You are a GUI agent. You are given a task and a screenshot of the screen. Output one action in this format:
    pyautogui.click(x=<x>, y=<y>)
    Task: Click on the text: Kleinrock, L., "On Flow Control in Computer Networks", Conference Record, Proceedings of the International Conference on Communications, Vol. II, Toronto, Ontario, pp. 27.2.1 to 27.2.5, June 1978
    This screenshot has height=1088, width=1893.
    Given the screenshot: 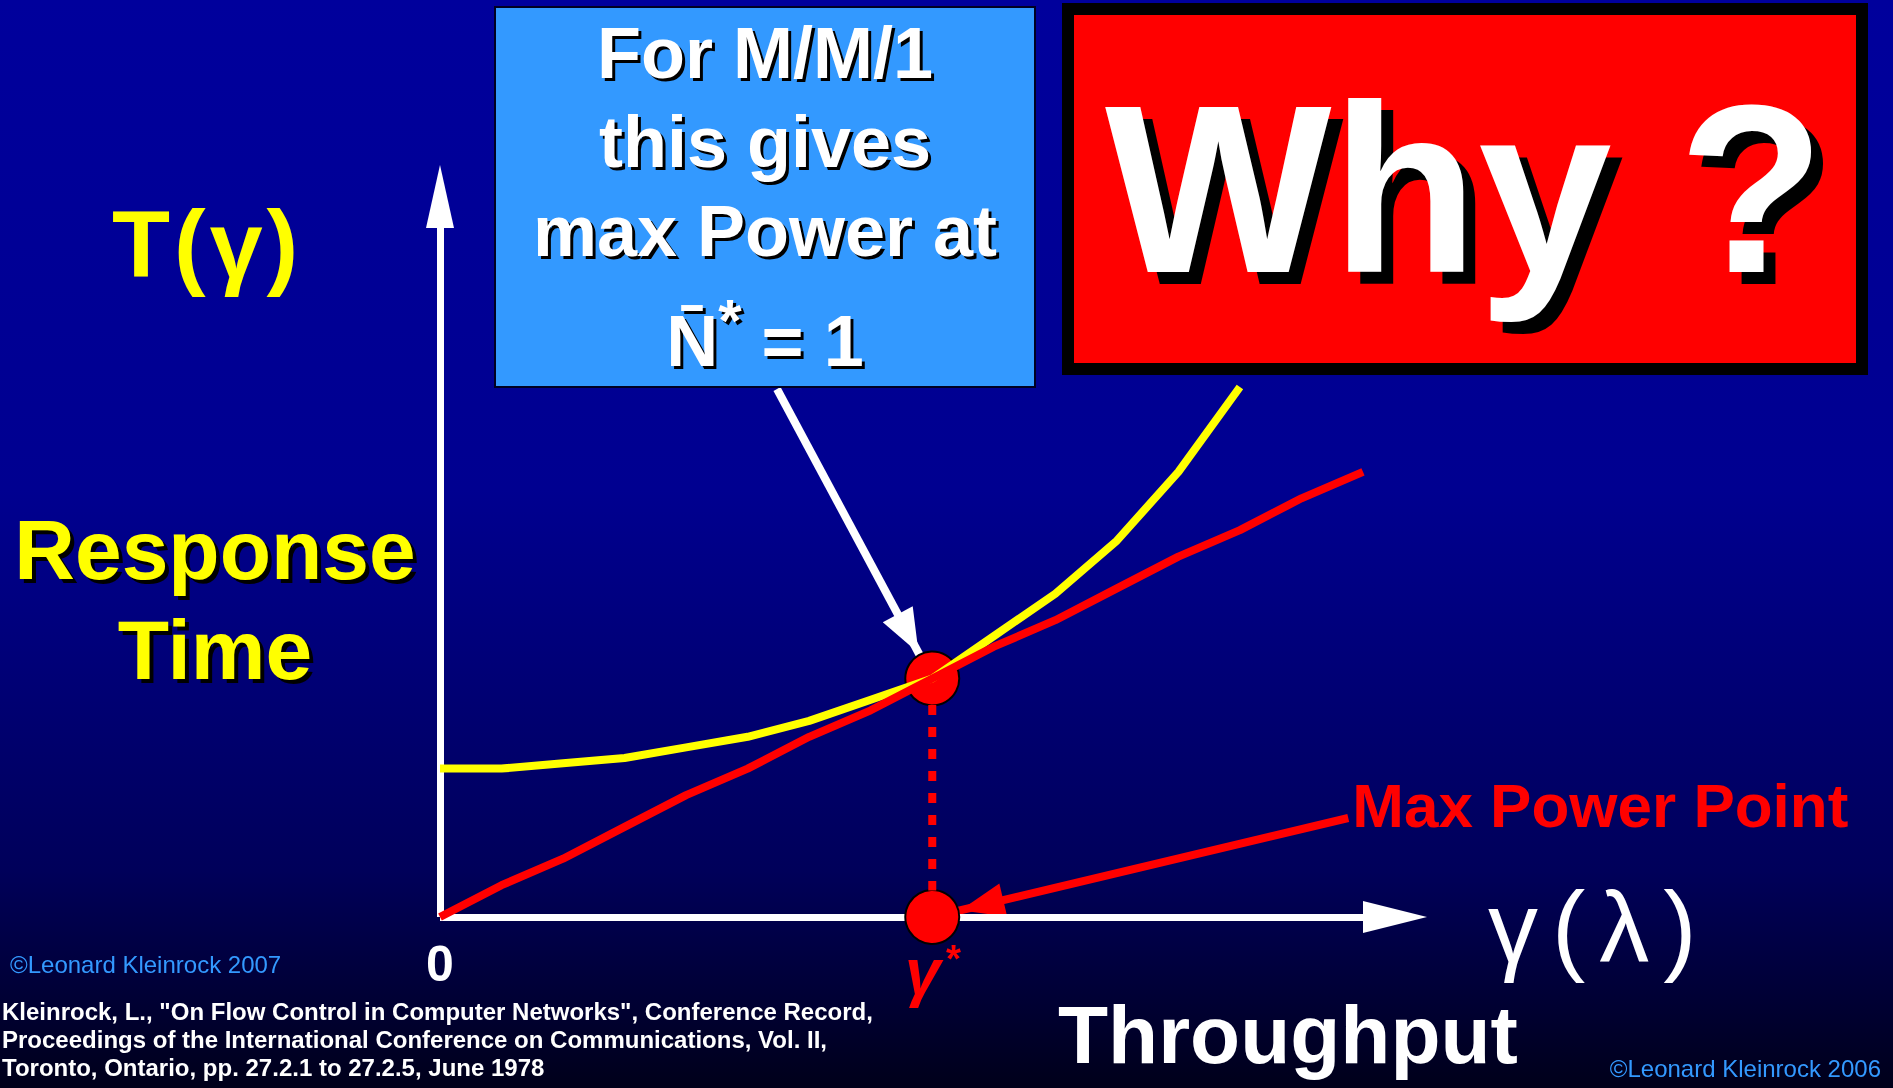 What is the action you would take?
    pyautogui.click(x=437, y=1040)
    